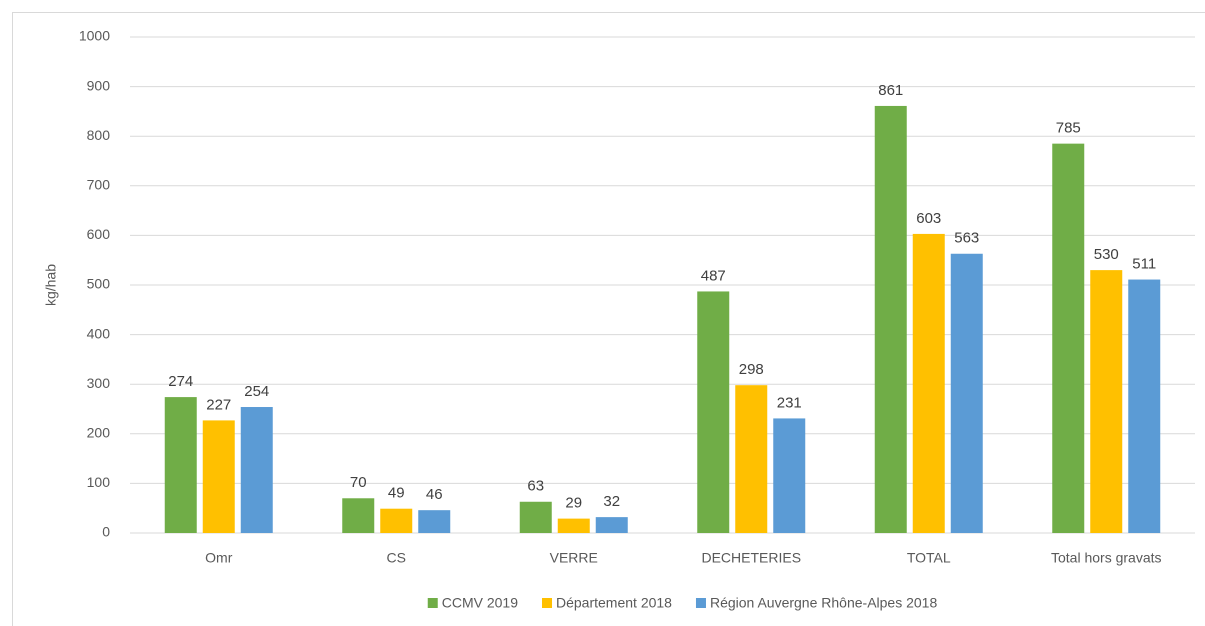 The width and height of the screenshot is (1205, 626). Describe the element at coordinates (219, 558) in the screenshot. I see `x-tick-label: Omr` at that location.